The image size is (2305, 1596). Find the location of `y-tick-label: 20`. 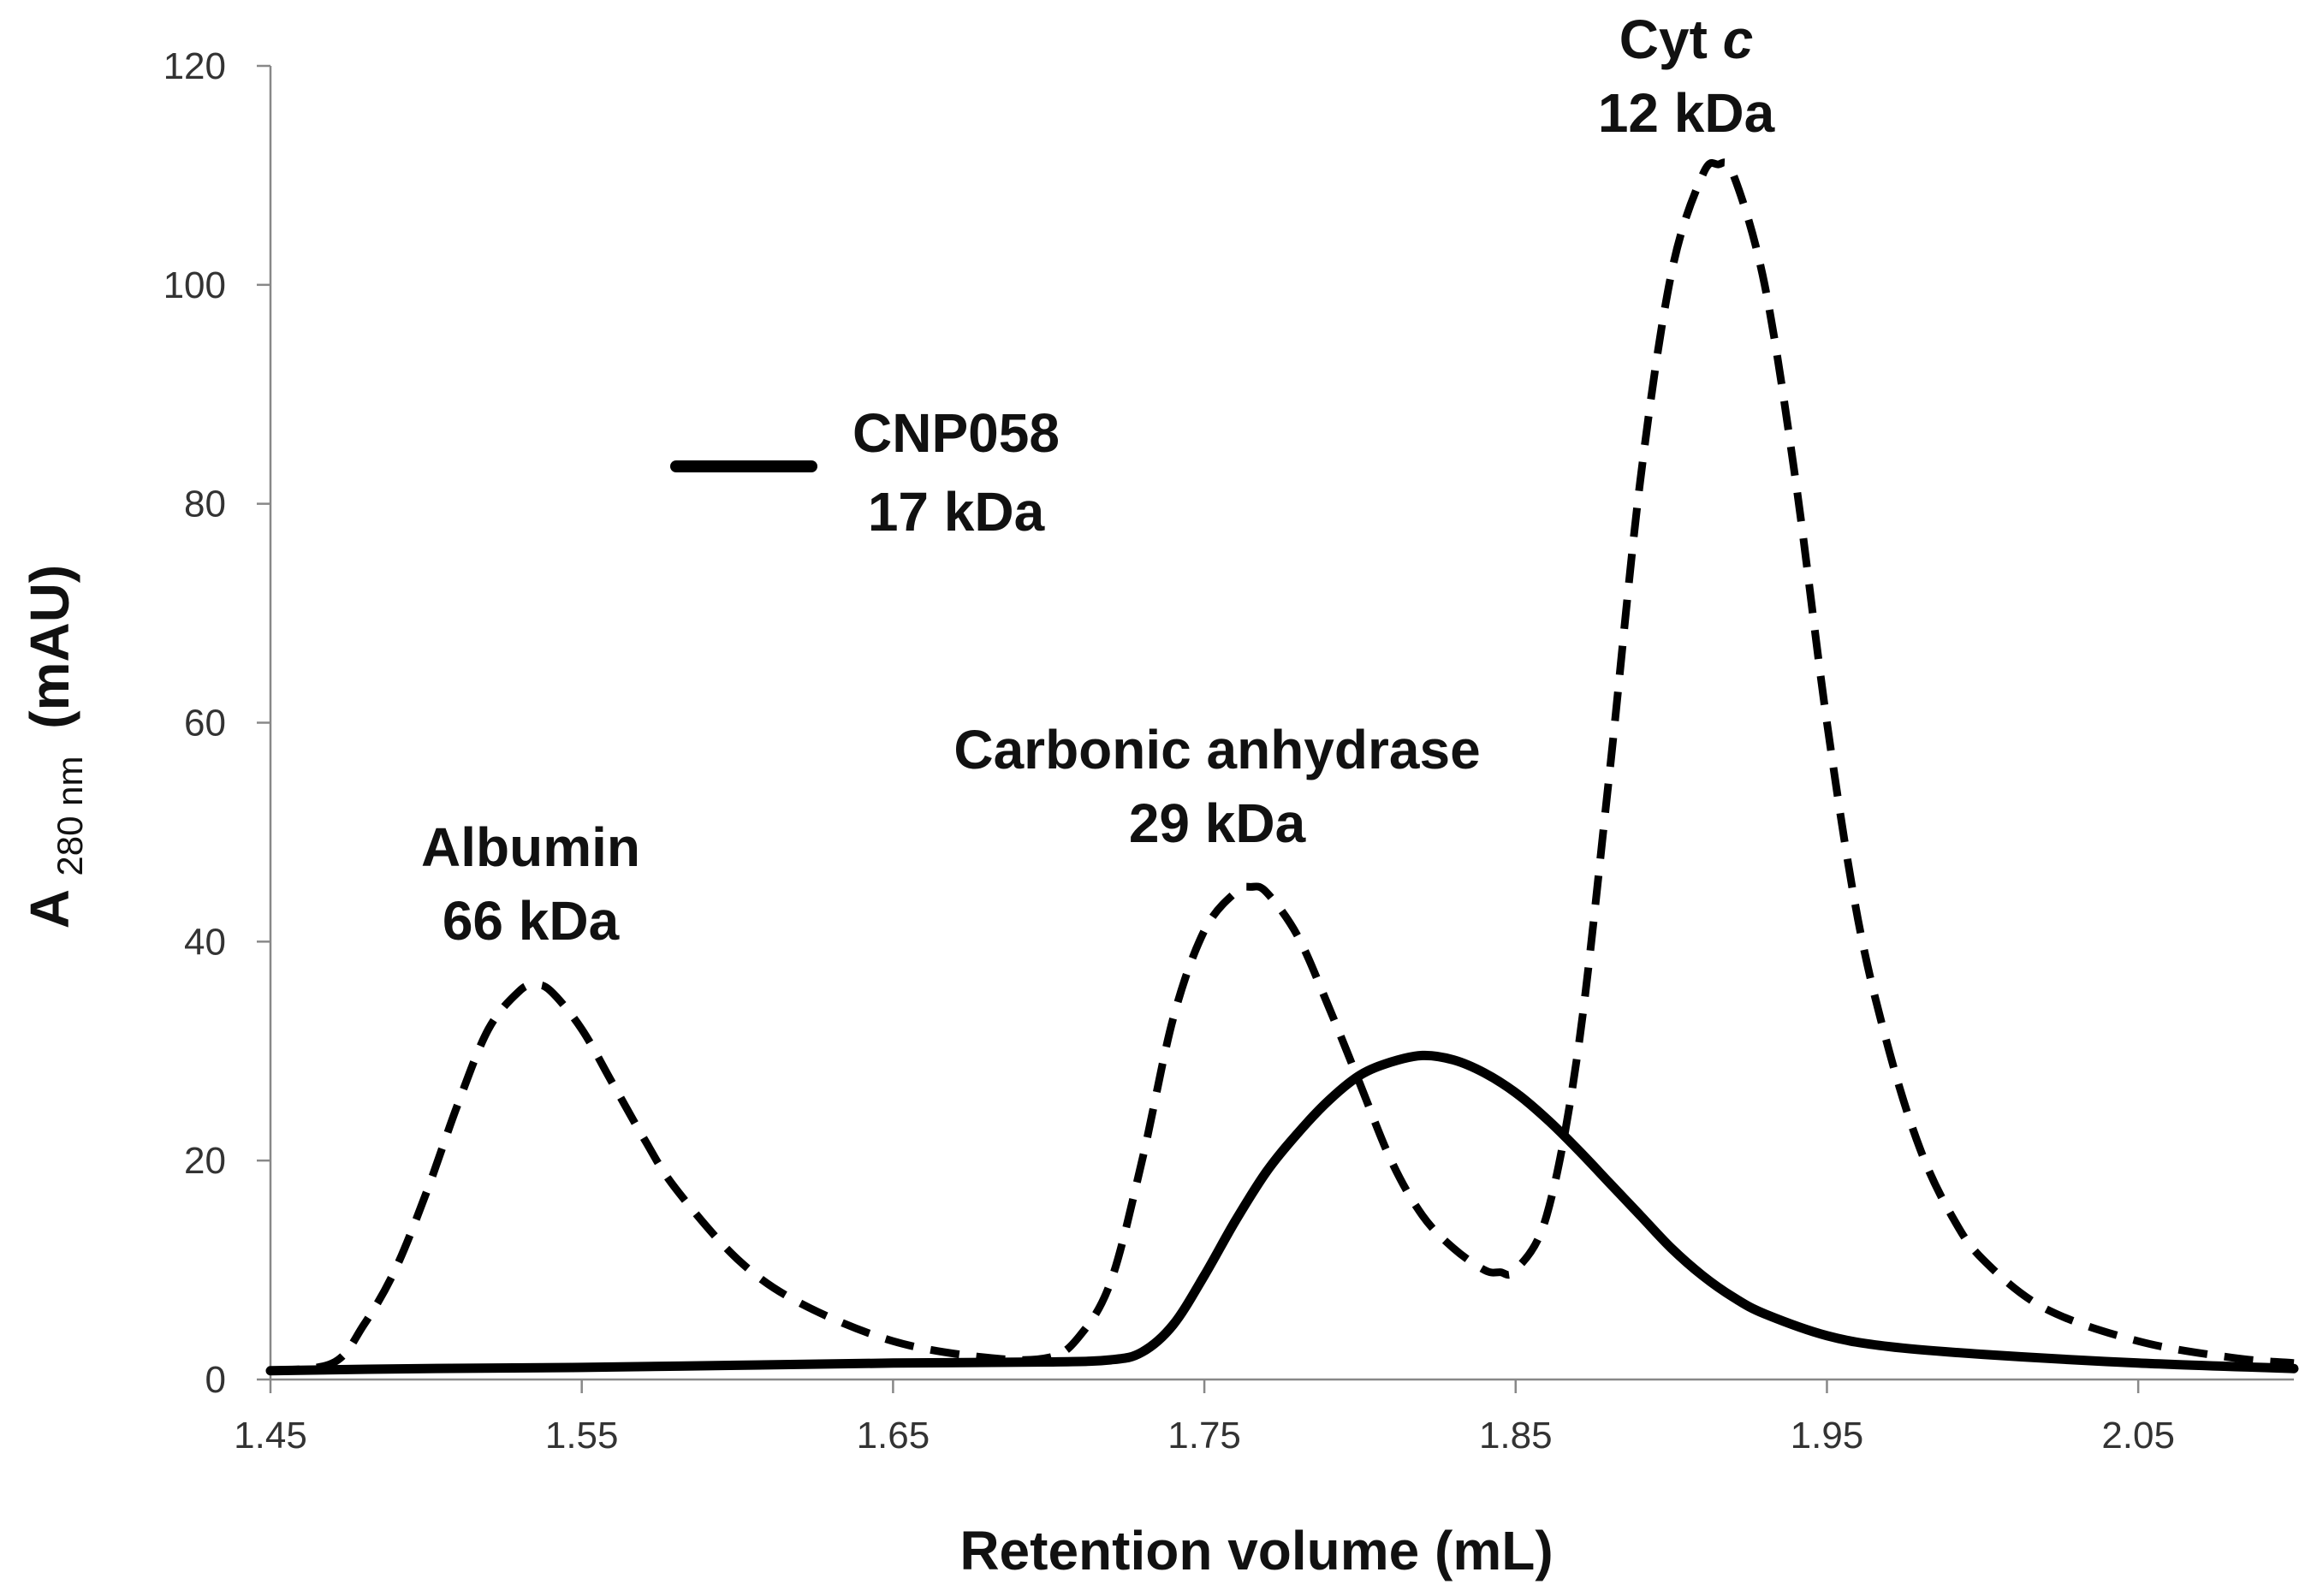

y-tick-label: 20 is located at coordinates (205, 1161).